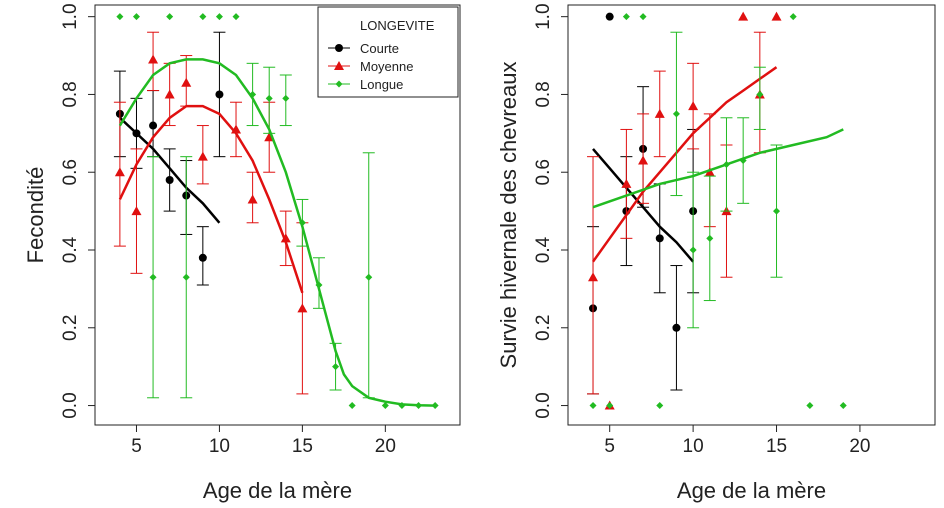 This screenshot has width=944, height=508. I want to click on y-tick-label: 0.0, so click(543, 405).